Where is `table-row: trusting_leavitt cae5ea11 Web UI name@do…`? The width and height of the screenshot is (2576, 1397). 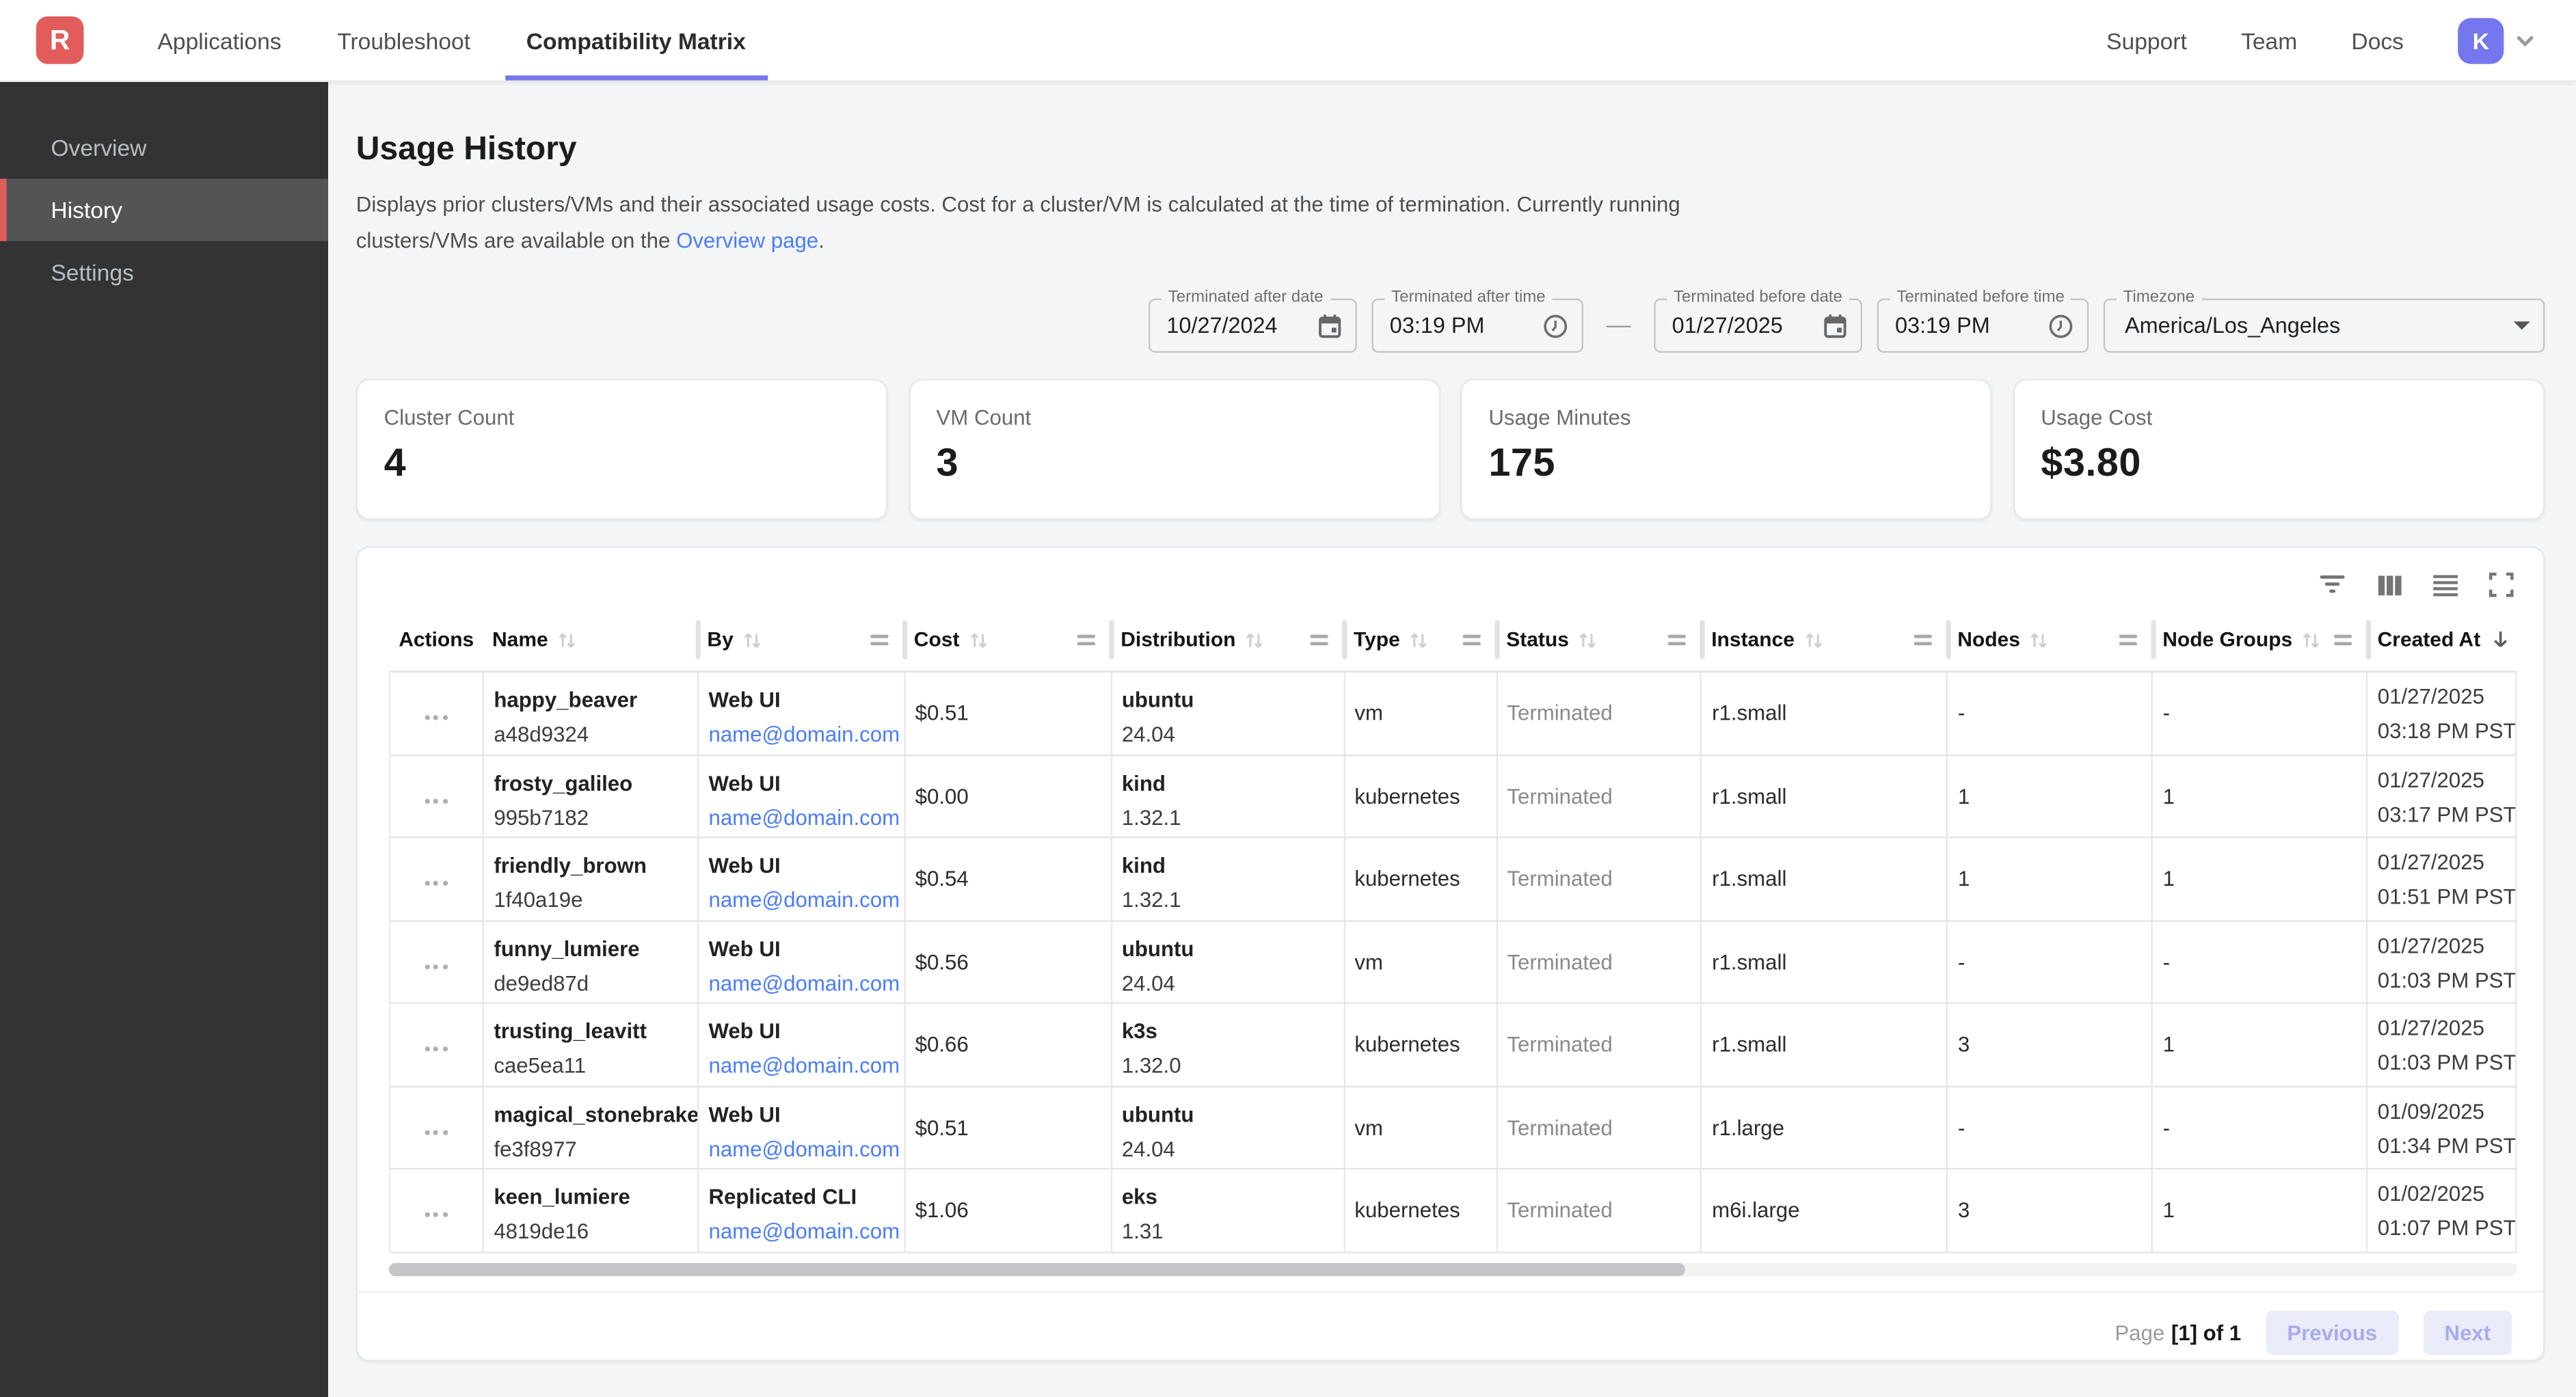 table-row: trusting_leavitt cae5ea11 Web UI name@do… is located at coordinates (1453, 1045).